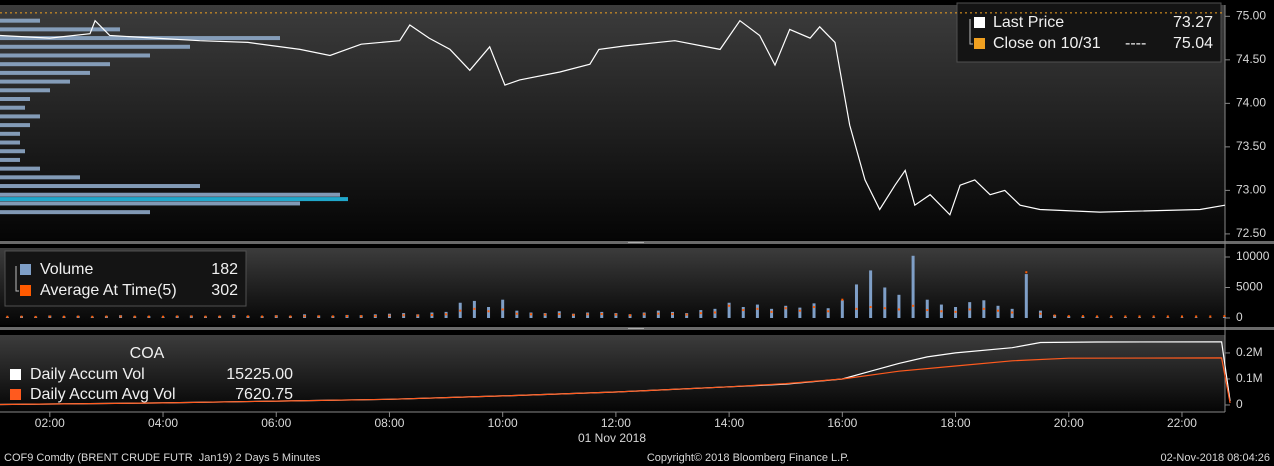  What do you see at coordinates (87, 374) in the screenshot?
I see `legend-label: Daily Accum Vol` at bounding box center [87, 374].